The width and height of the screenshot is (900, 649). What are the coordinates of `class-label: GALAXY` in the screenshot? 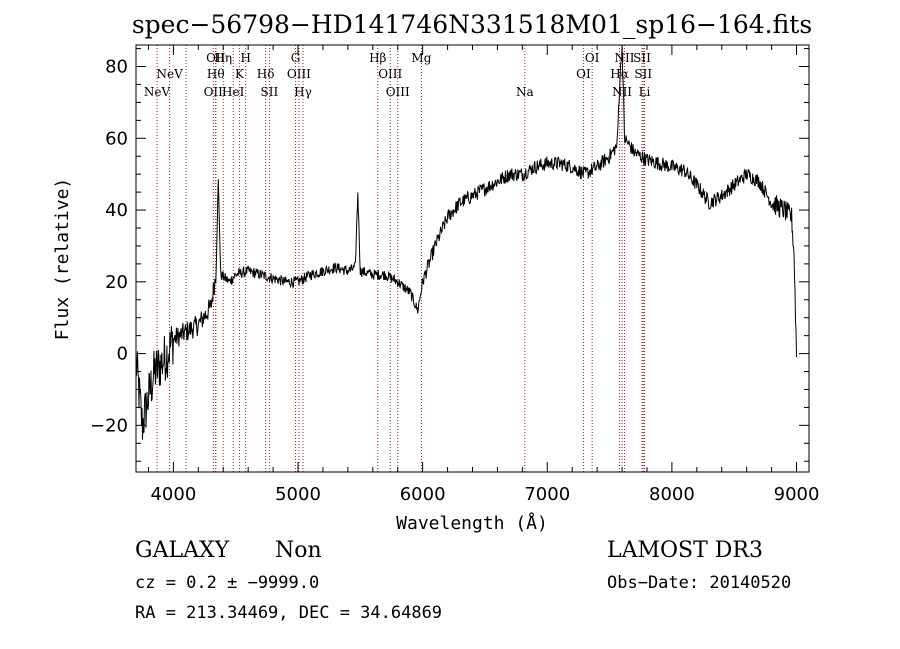 It's located at (182, 550).